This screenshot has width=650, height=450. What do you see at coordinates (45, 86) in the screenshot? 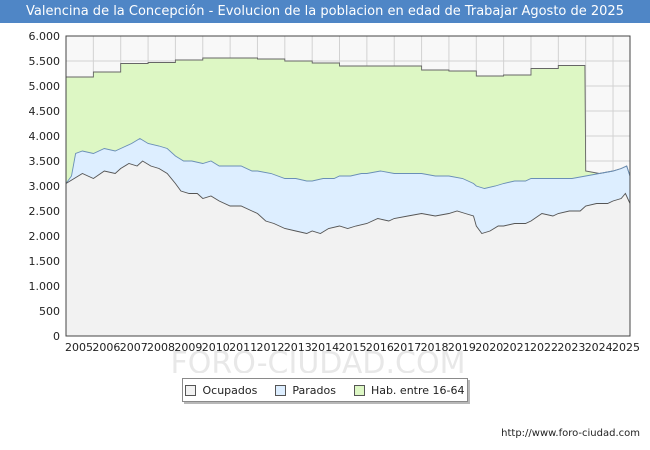
I see `y-tick-label: 5.000` at bounding box center [45, 86].